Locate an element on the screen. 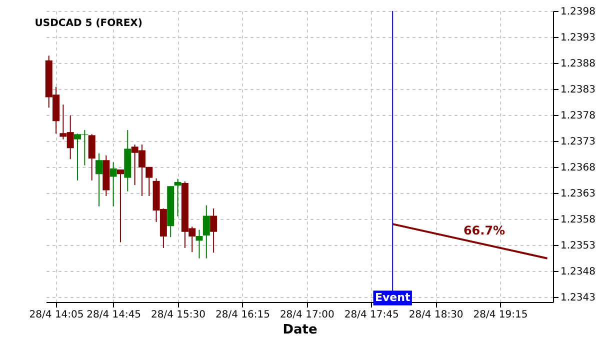  y-tick-label: 1.2368 is located at coordinates (578, 168).